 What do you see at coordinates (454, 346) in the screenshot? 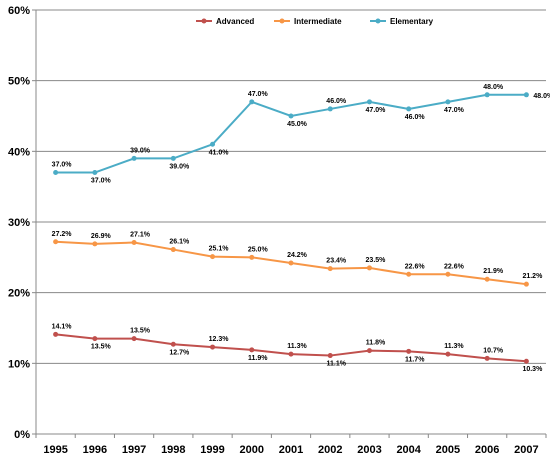
I see `data-label: 11.3%` at bounding box center [454, 346].